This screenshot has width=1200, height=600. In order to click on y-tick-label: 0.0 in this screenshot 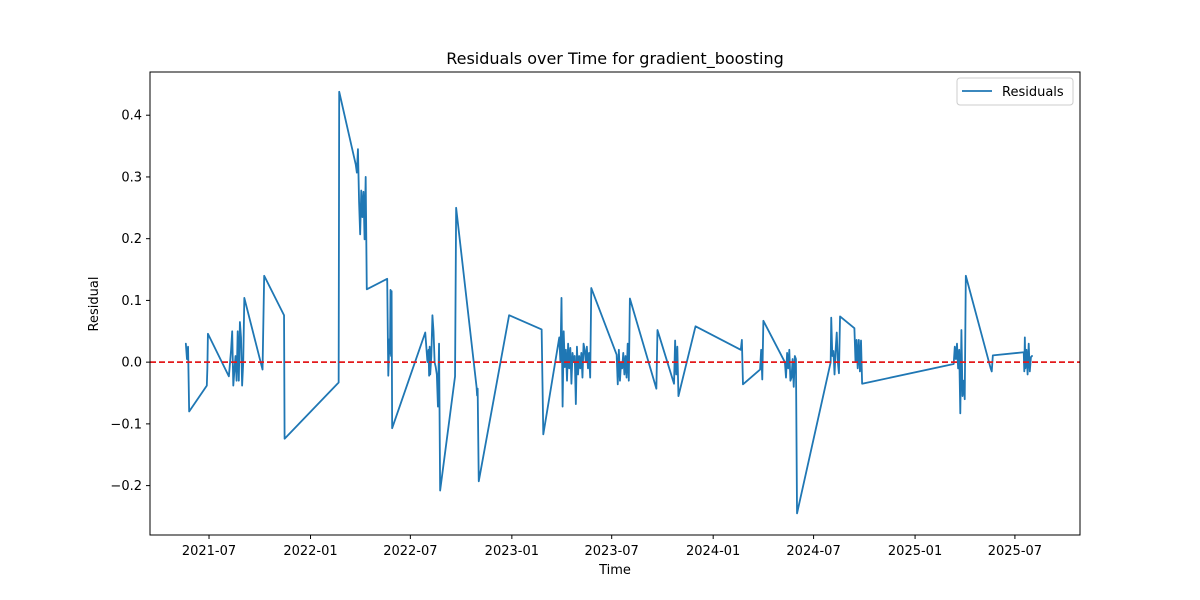, I will do `click(131, 363)`.